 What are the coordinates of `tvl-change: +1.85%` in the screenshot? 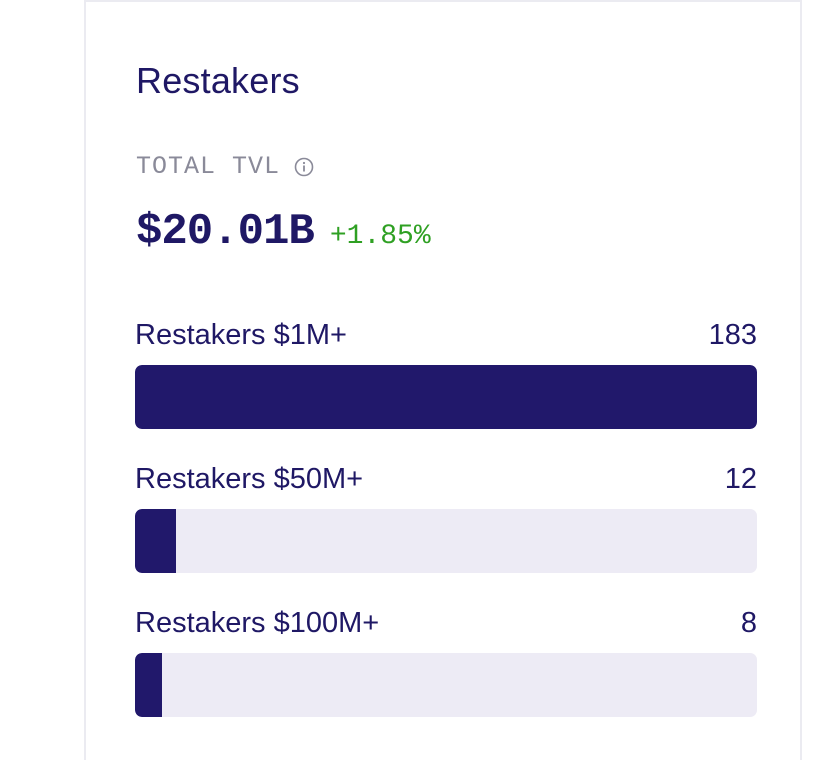 It's located at (380, 236).